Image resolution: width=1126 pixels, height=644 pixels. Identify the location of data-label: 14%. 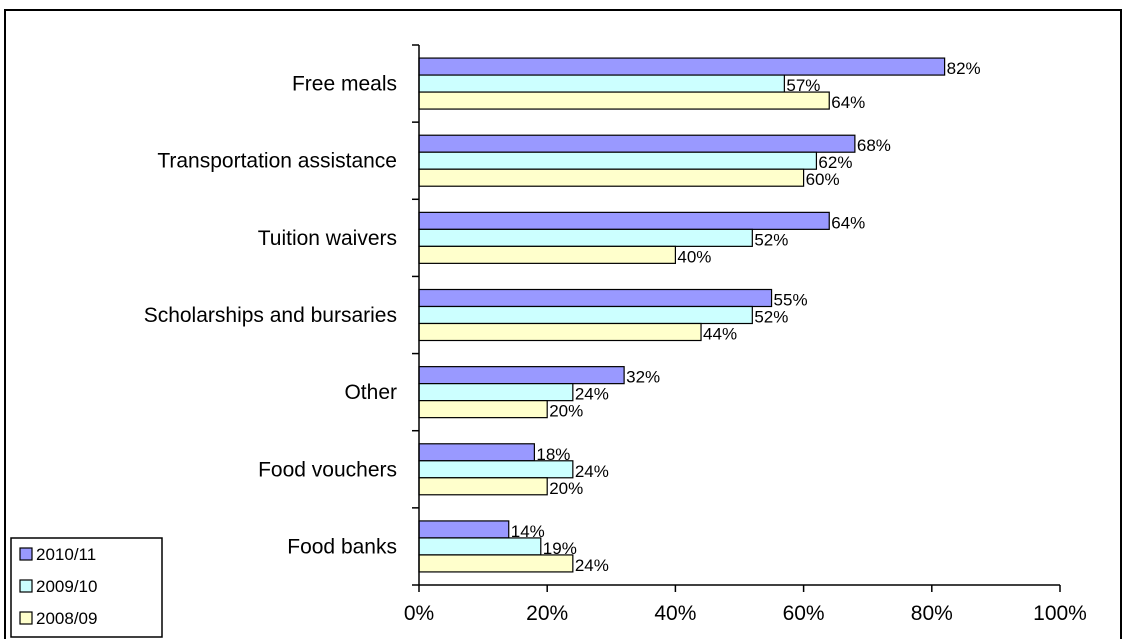
(528, 531).